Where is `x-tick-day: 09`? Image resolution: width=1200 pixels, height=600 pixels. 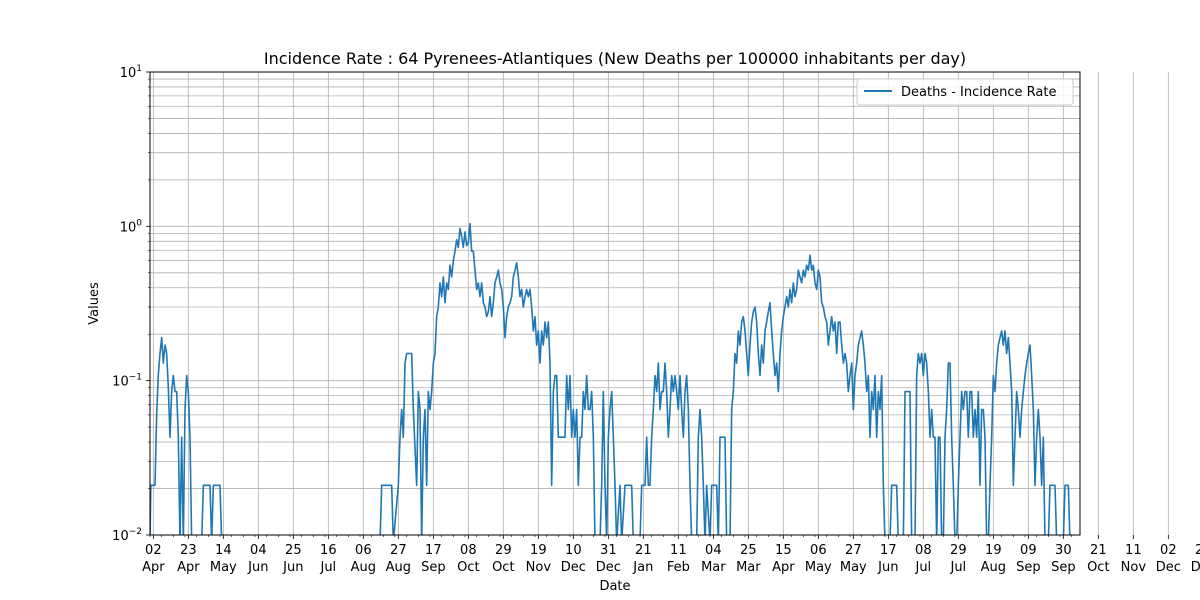 x-tick-day: 09 is located at coordinates (1028, 550).